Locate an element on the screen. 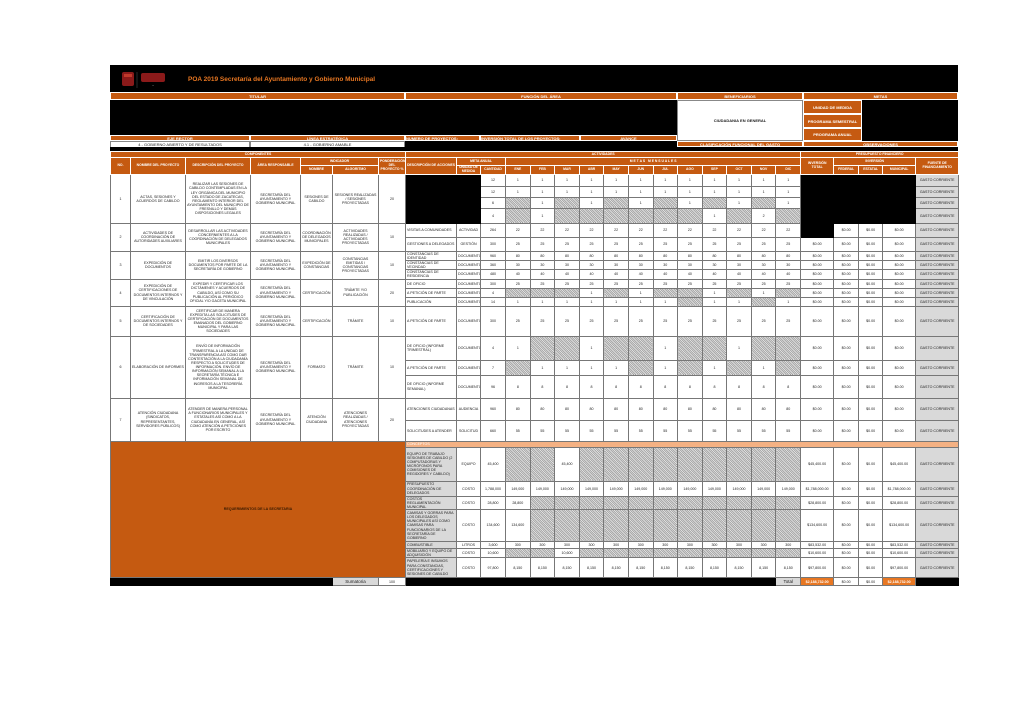 The width and height of the screenshot is (1024, 724). proyectos-values is located at coordinates (541, 146).